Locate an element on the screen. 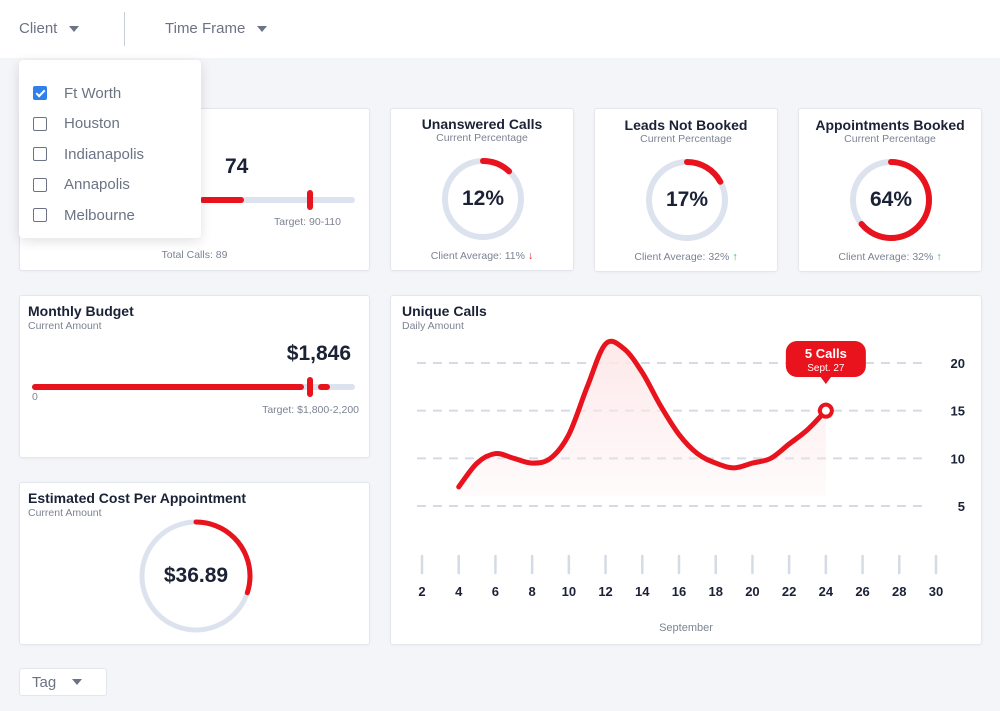 This screenshot has width=1000, height=711. timeframe-filter: Time Frame is located at coordinates (216, 28).